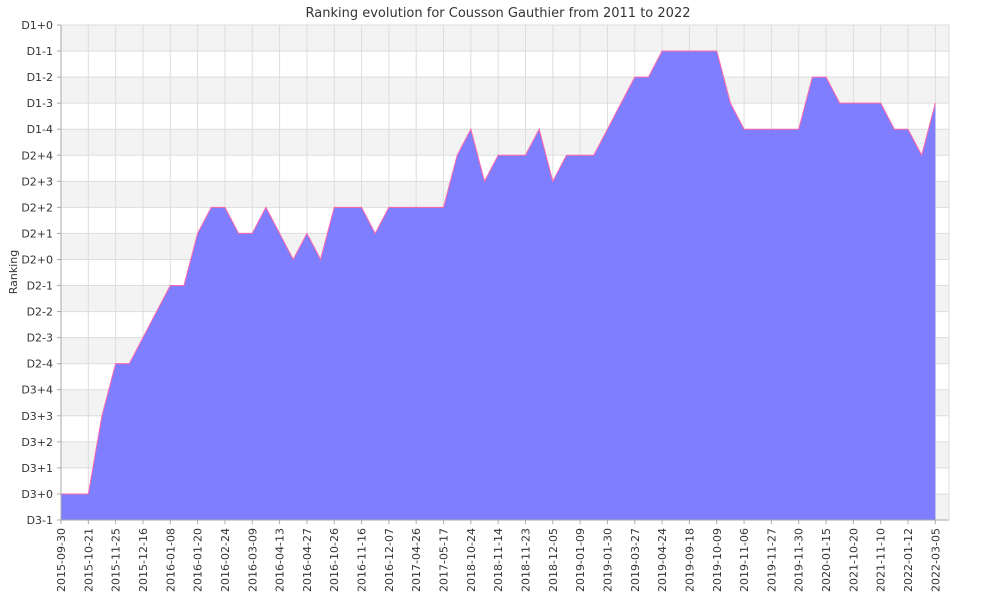  What do you see at coordinates (37, 207) in the screenshot?
I see `y-tick-label: D2+2` at bounding box center [37, 207].